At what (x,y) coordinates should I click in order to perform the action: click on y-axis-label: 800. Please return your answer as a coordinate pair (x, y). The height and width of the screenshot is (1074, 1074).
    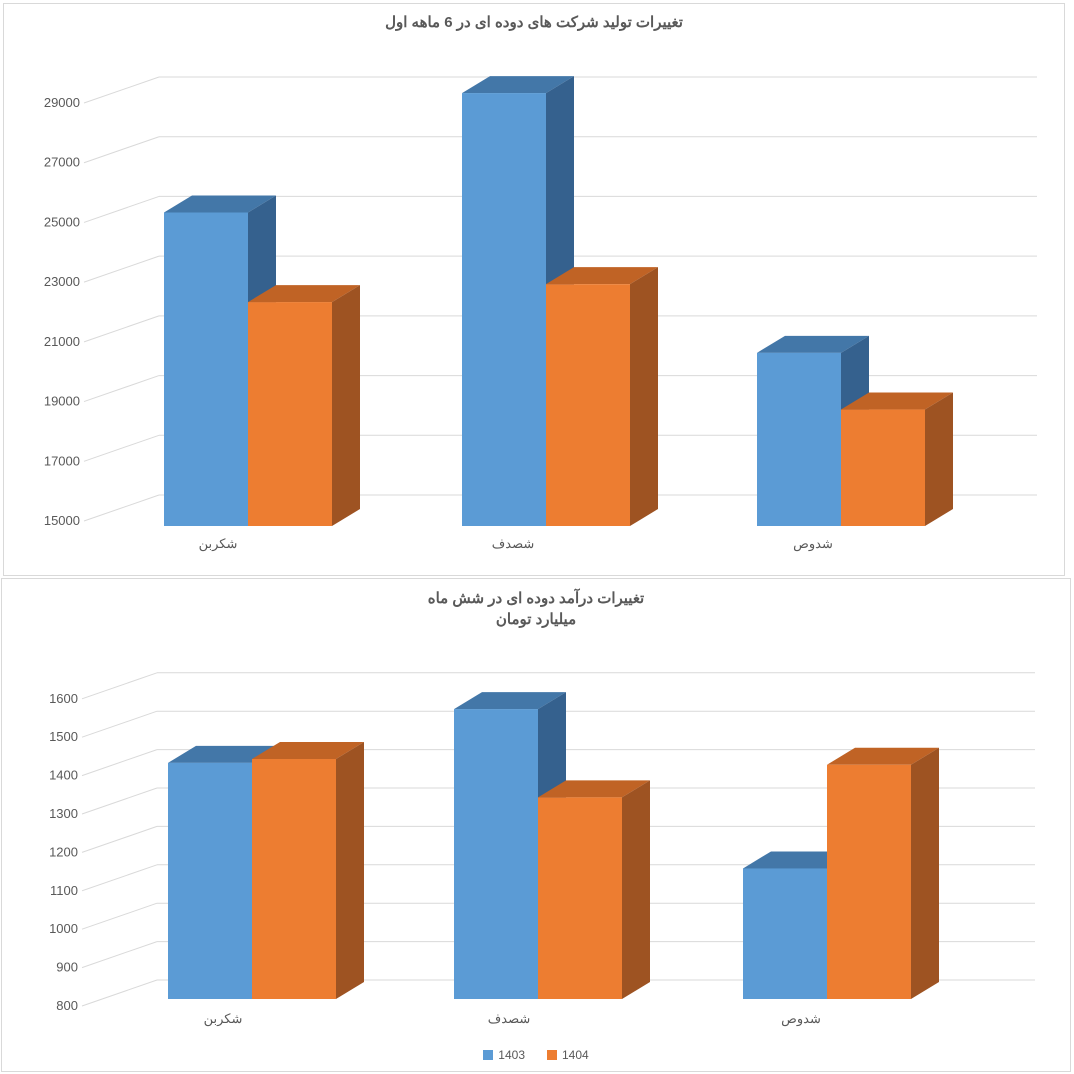
    Looking at the image, I should click on (67, 1005).